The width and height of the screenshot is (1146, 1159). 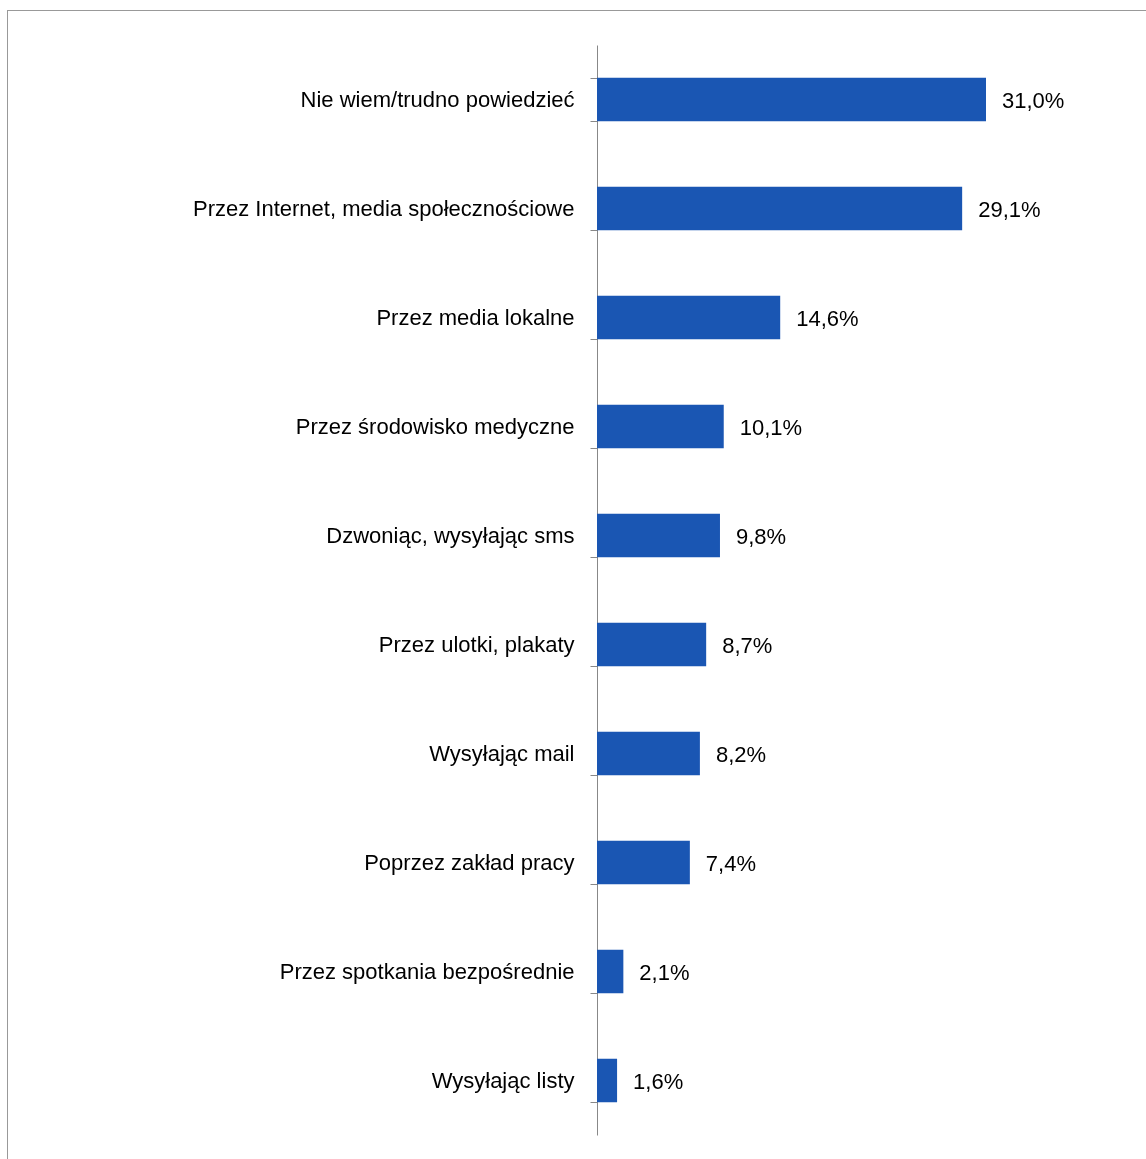 I want to click on data-label: 31,0%, so click(x=1033, y=100).